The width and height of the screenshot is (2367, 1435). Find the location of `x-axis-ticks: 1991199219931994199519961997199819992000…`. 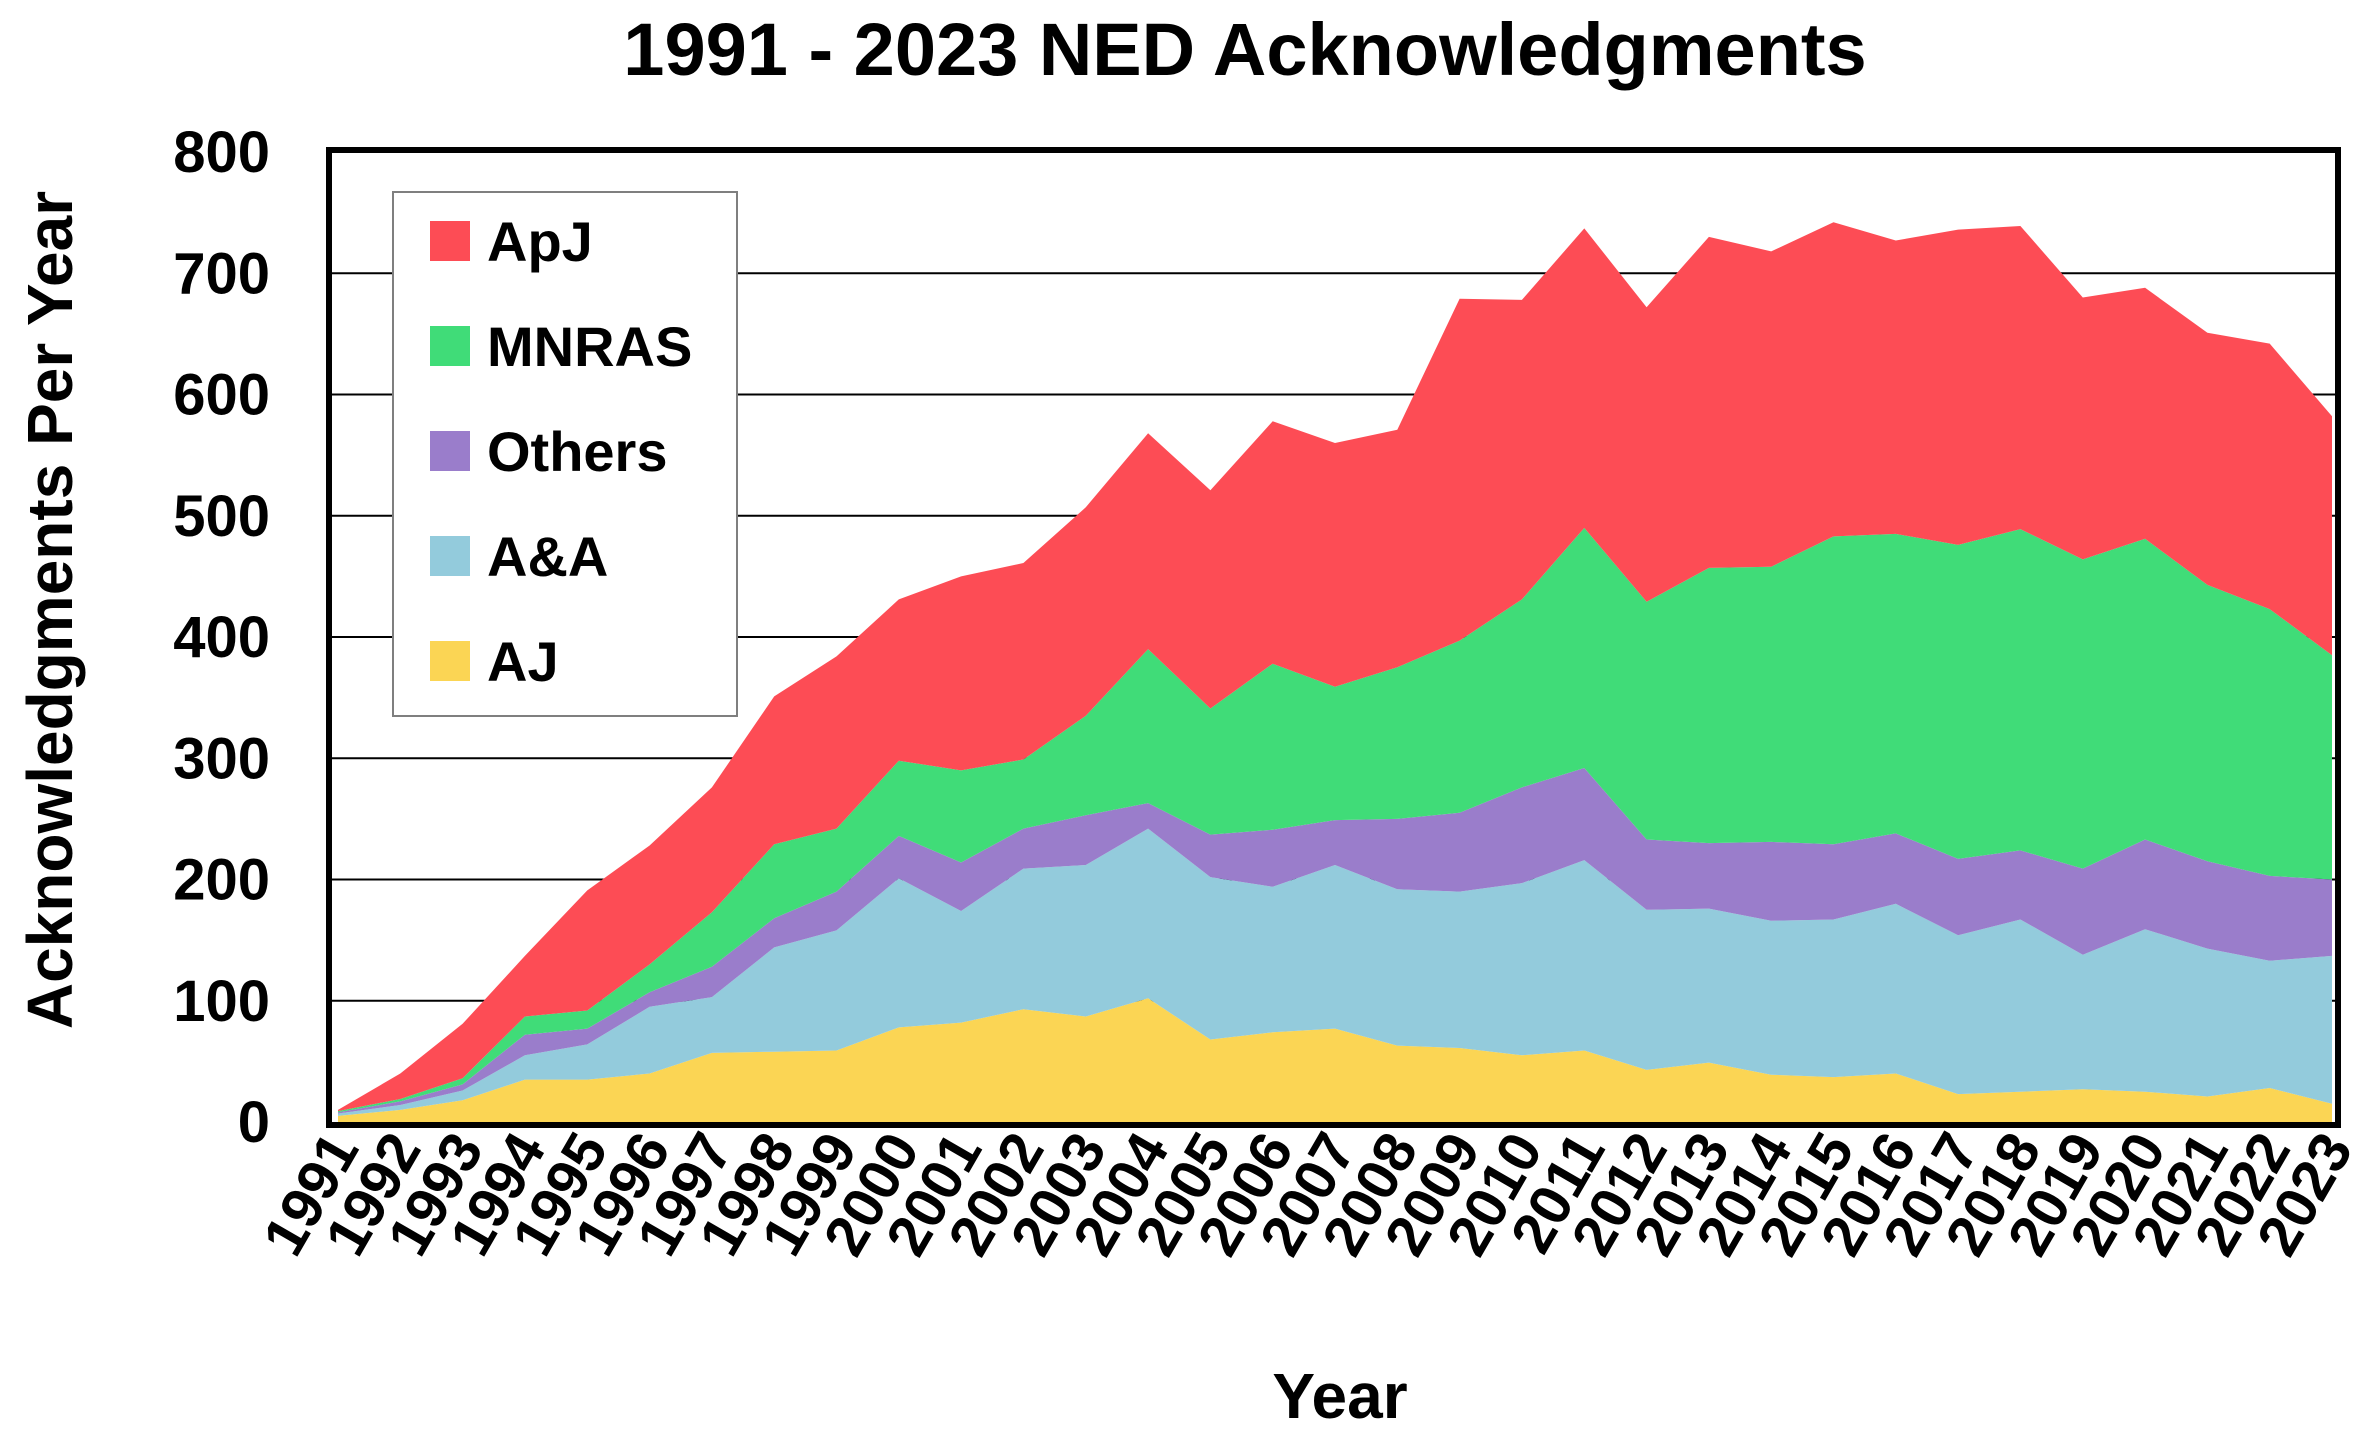

x-axis-ticks: 1991199219931994199519961997199819992000… is located at coordinates (1307, 1194).